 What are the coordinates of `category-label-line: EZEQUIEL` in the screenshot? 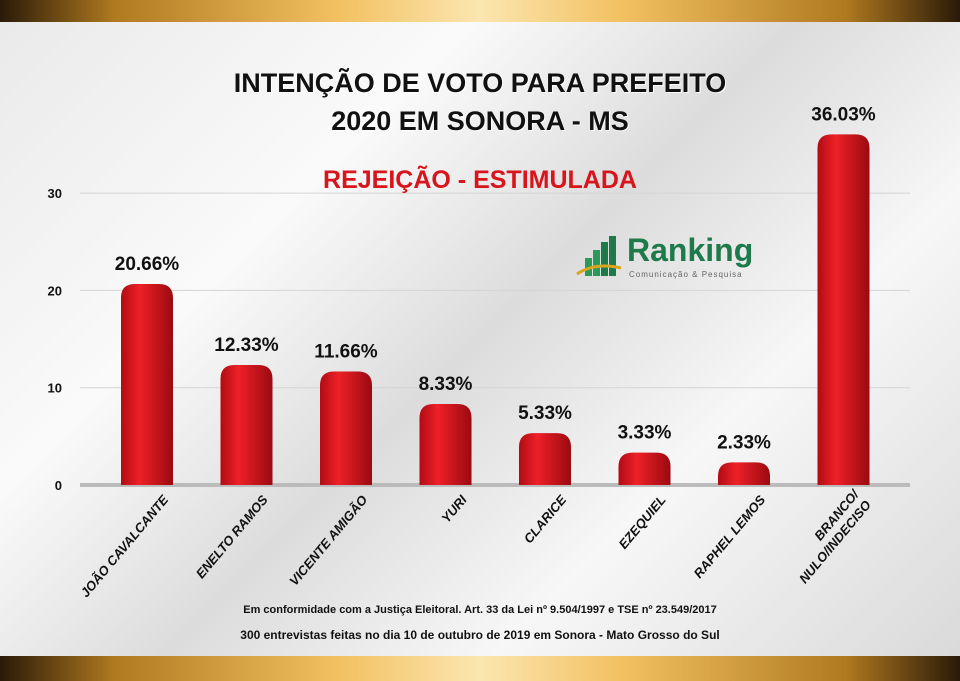 It's located at (642, 521).